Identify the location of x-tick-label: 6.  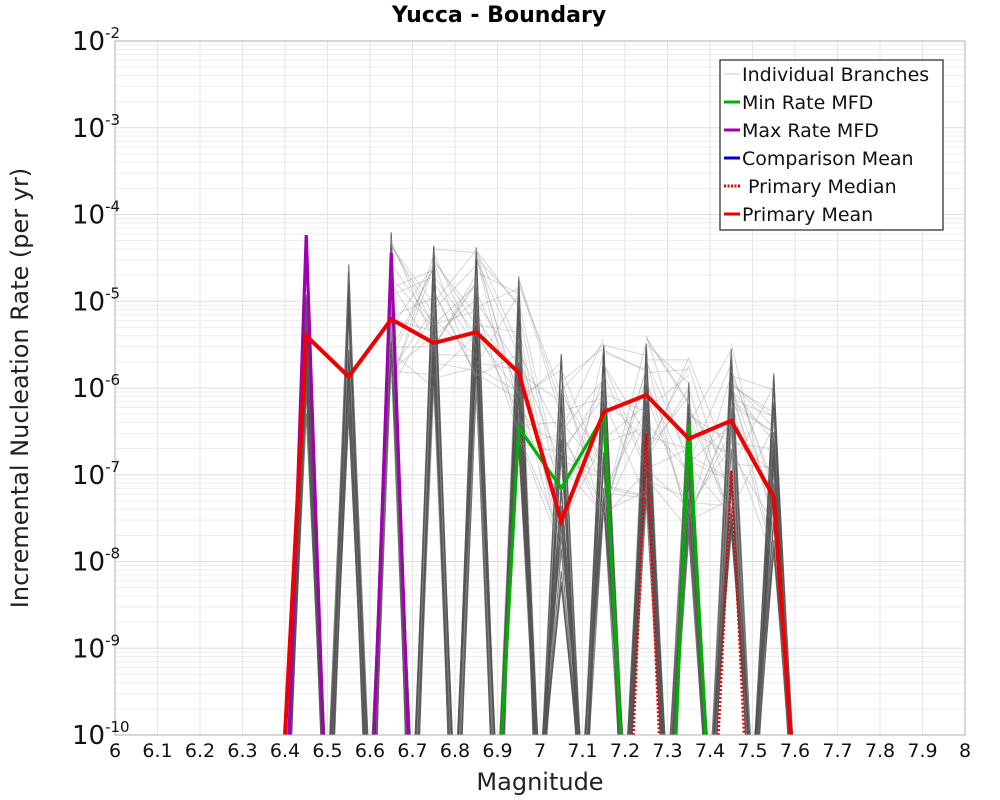
(115, 751).